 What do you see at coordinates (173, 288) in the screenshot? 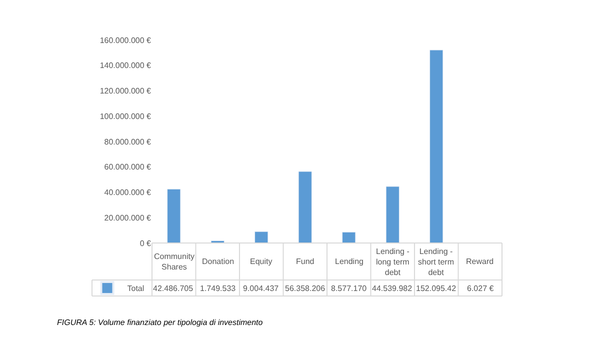
I see `data-label: 42.486.705` at bounding box center [173, 288].